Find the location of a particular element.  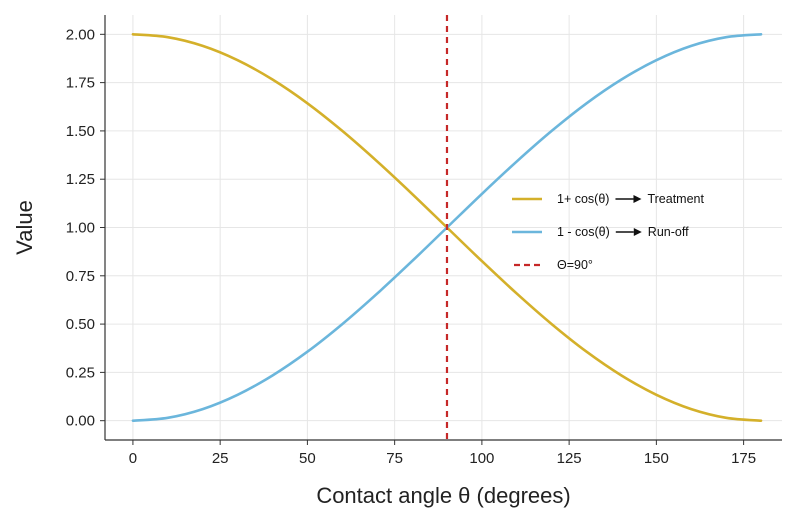

y-tick-label: 0.75 is located at coordinates (80, 276).